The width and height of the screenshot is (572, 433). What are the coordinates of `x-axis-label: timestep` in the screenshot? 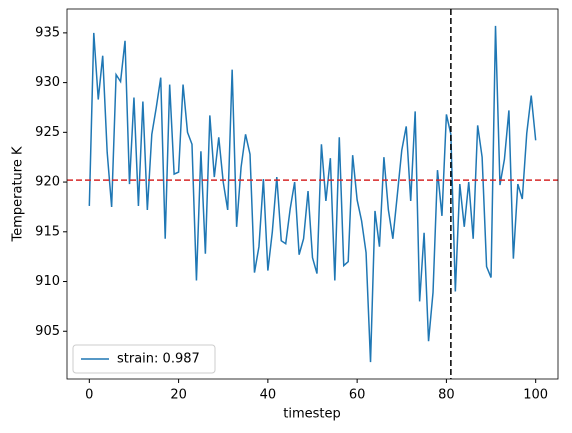 It's located at (312, 414).